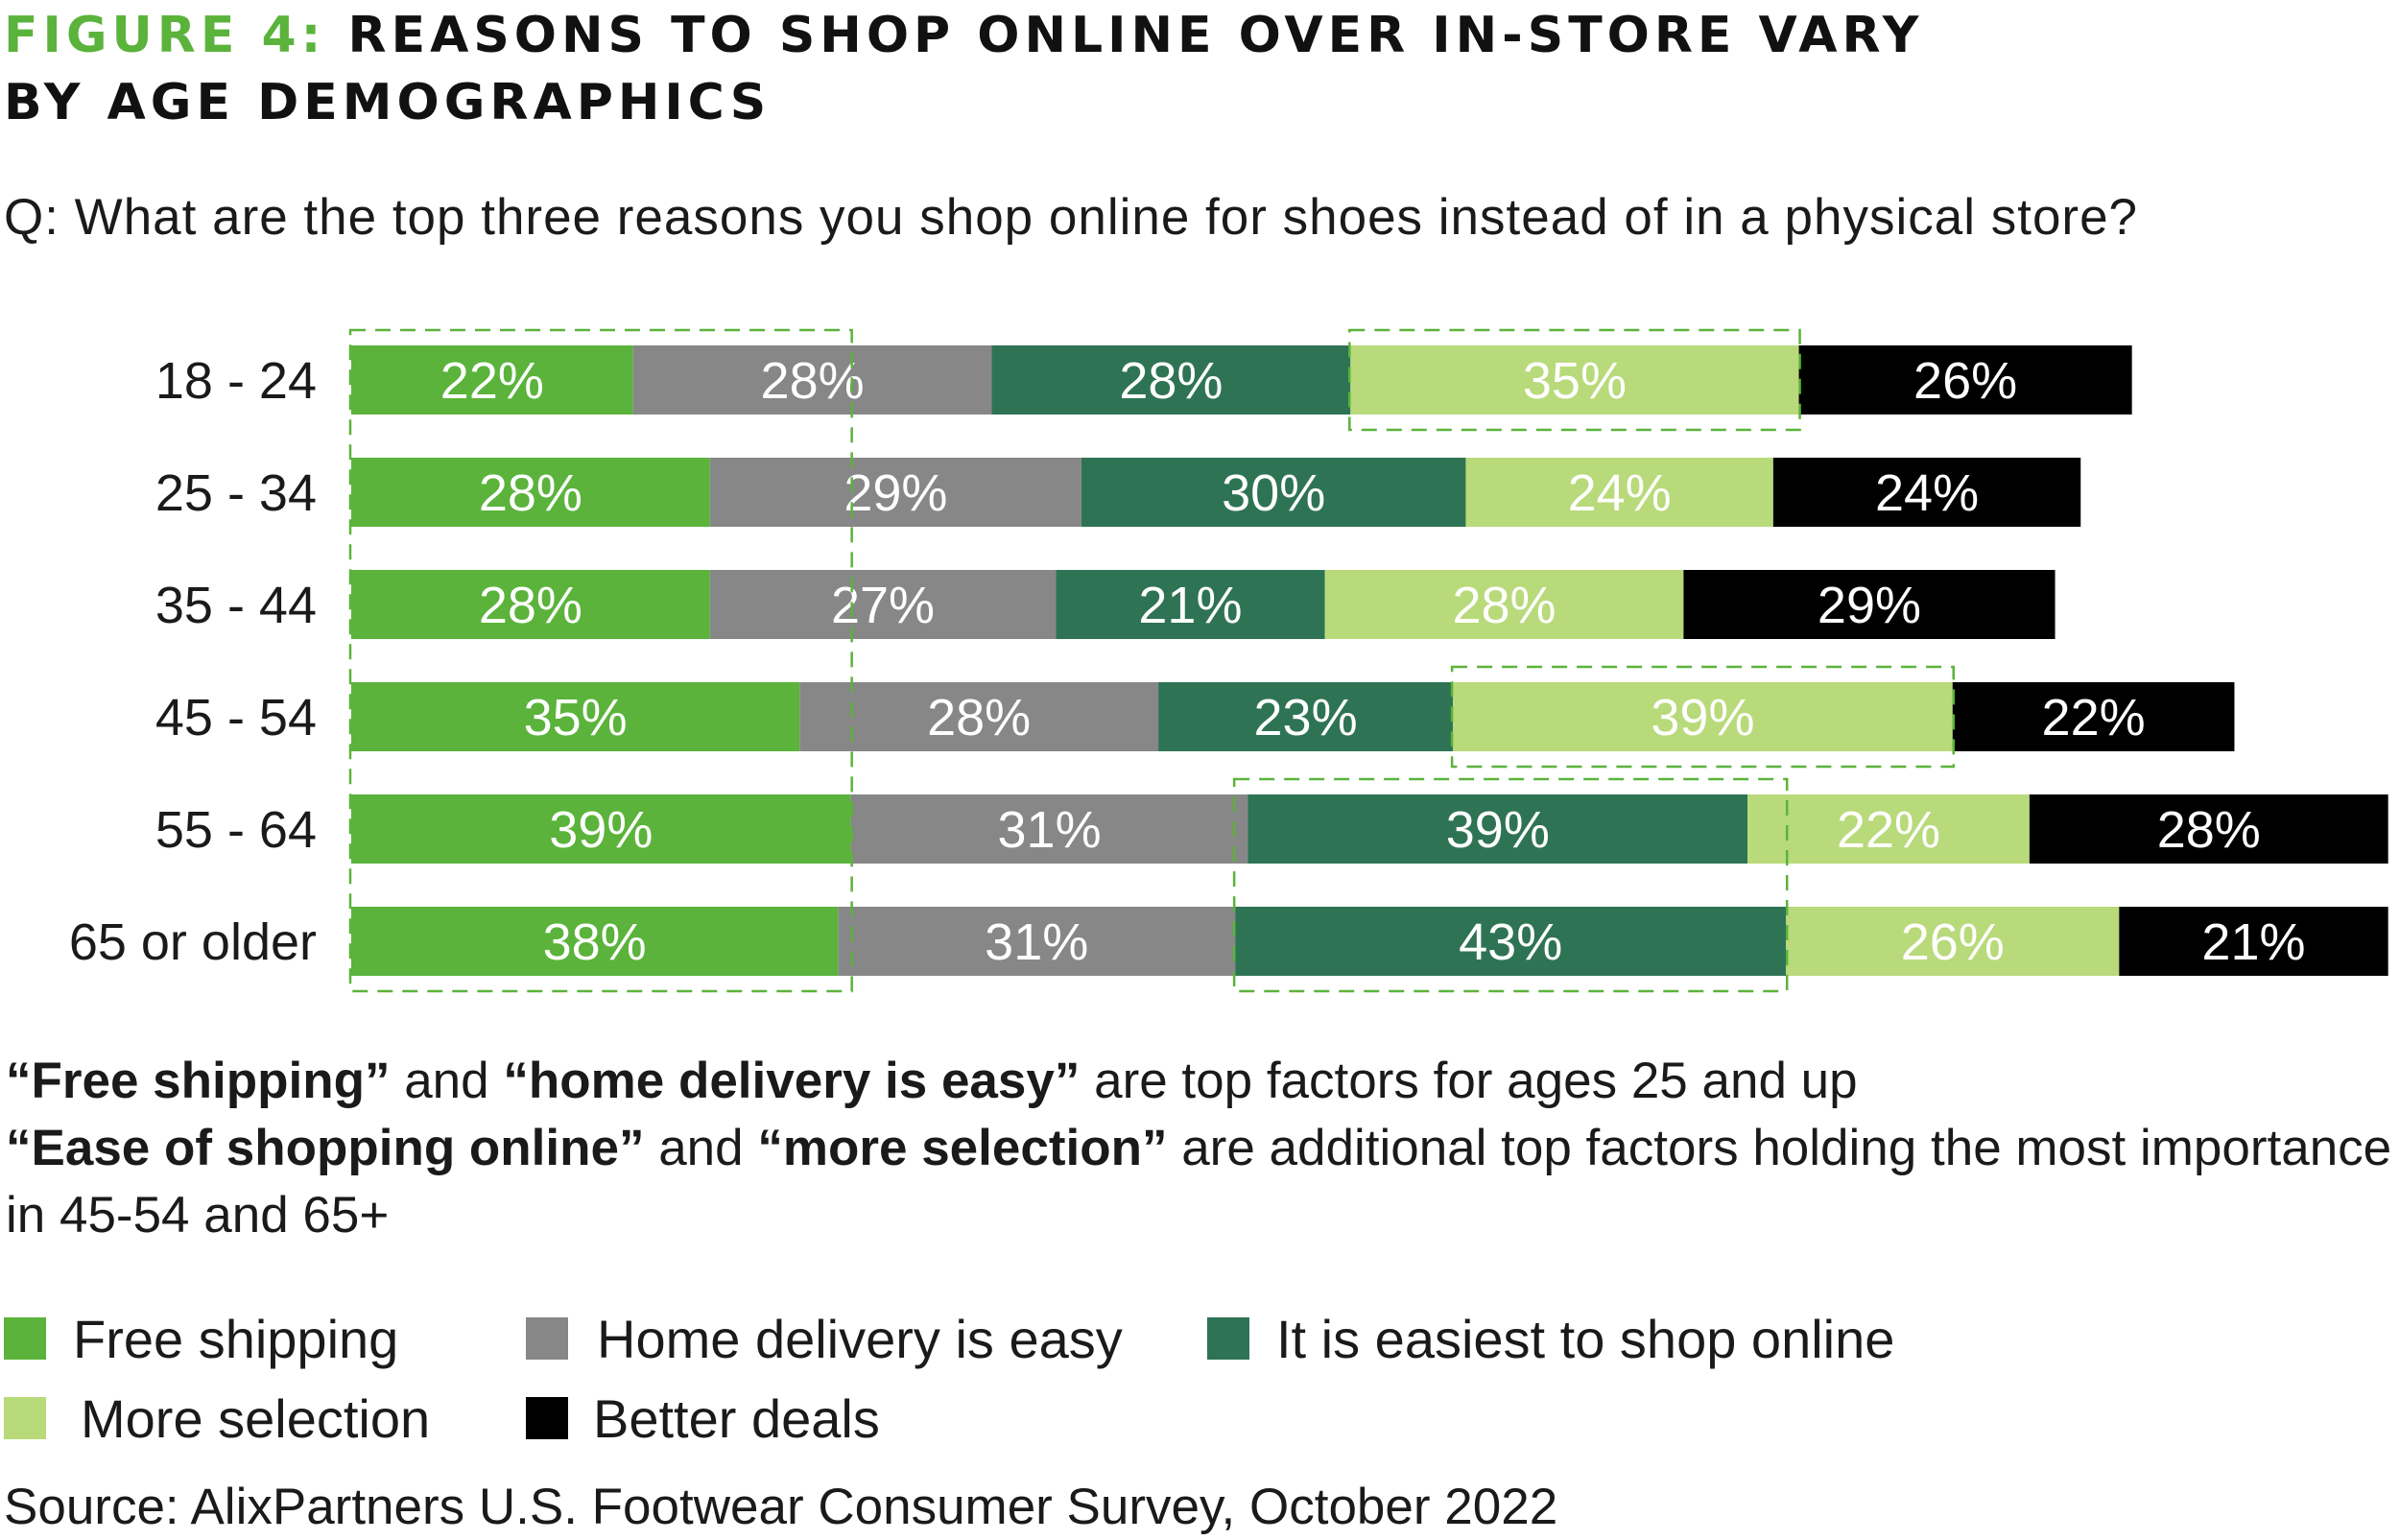  I want to click on data-label-it-is-easiest-to-shop-online-35-44: 21%, so click(1190, 605).